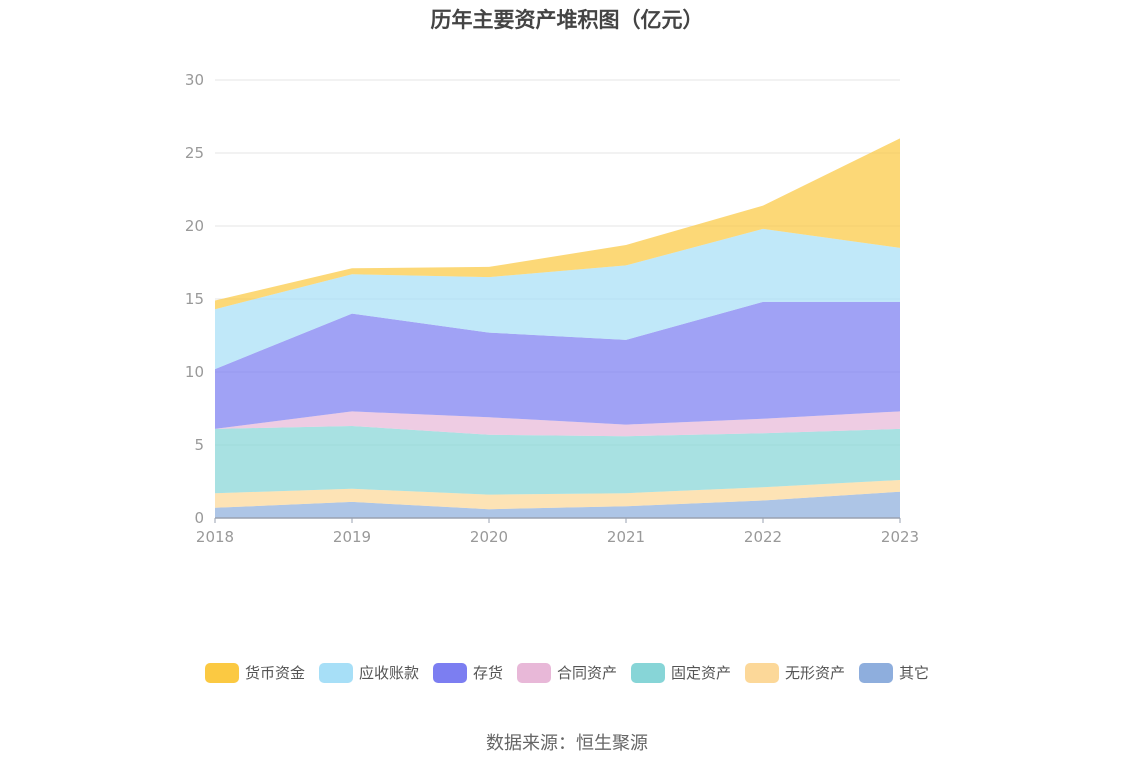 The height and width of the screenshot is (766, 1134). Describe the element at coordinates (194, 299) in the screenshot. I see `y-tick-label: 15` at that location.